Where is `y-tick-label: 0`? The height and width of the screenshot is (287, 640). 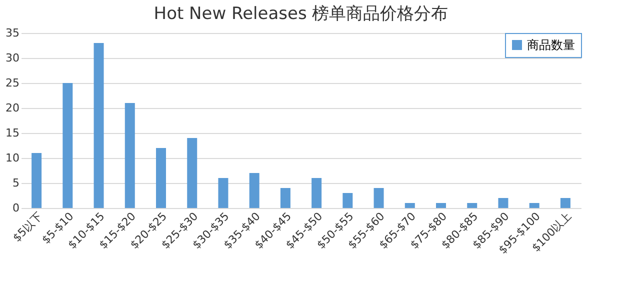
y-tick-label: 0 is located at coordinates (16, 208).